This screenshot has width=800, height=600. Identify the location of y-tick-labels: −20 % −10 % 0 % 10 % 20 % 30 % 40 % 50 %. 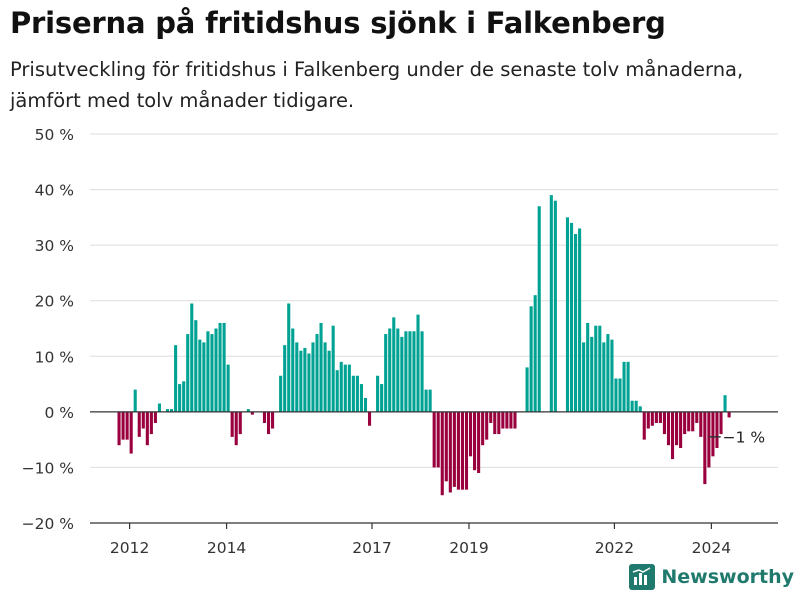
(48, 329).